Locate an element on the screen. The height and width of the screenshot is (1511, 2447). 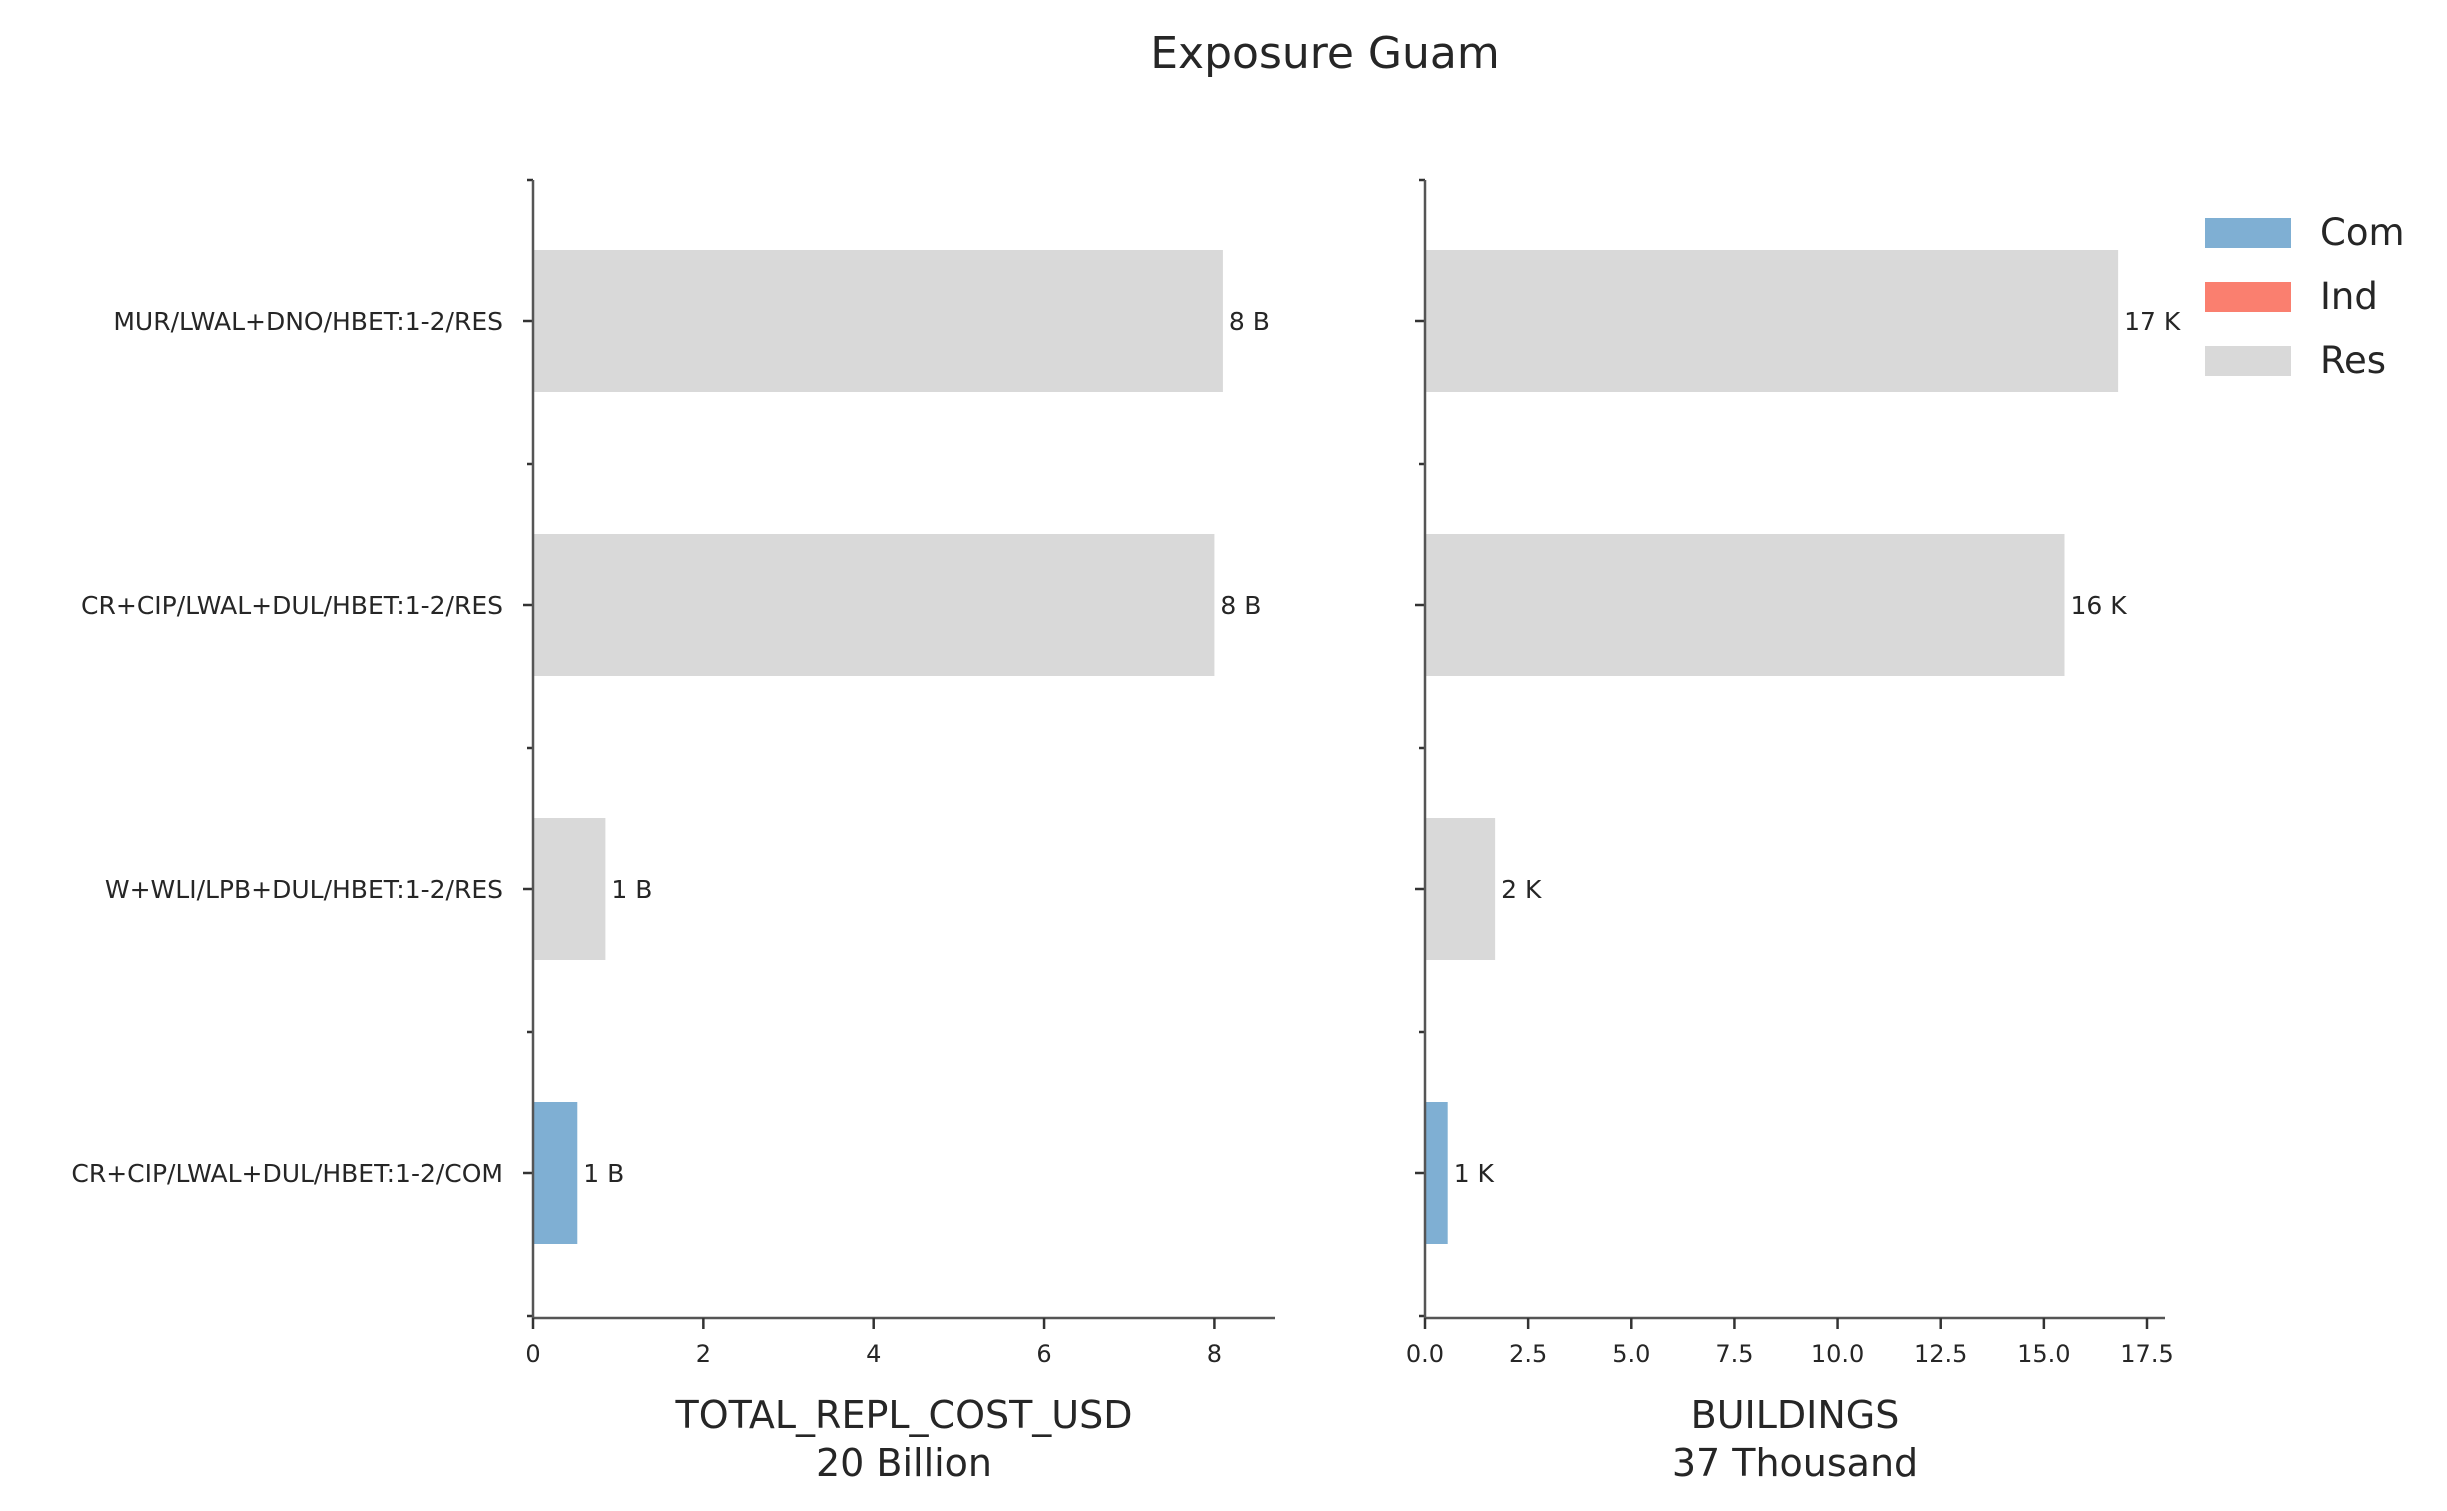
y-tick-label: CR+CIP/LWAL+DUL/HBET:1-2/COM is located at coordinates (287, 1173).